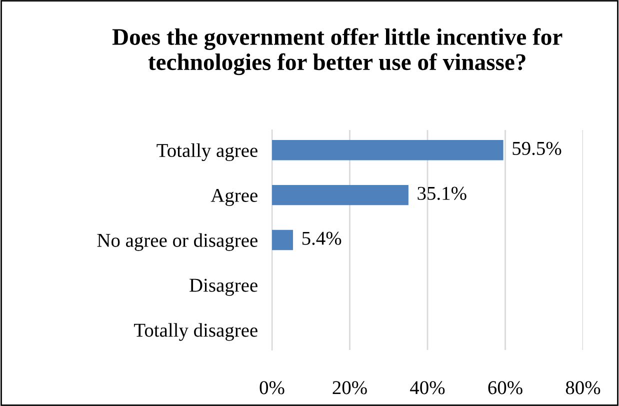 The width and height of the screenshot is (619, 406). I want to click on x-tick-label: 80%, so click(583, 387).